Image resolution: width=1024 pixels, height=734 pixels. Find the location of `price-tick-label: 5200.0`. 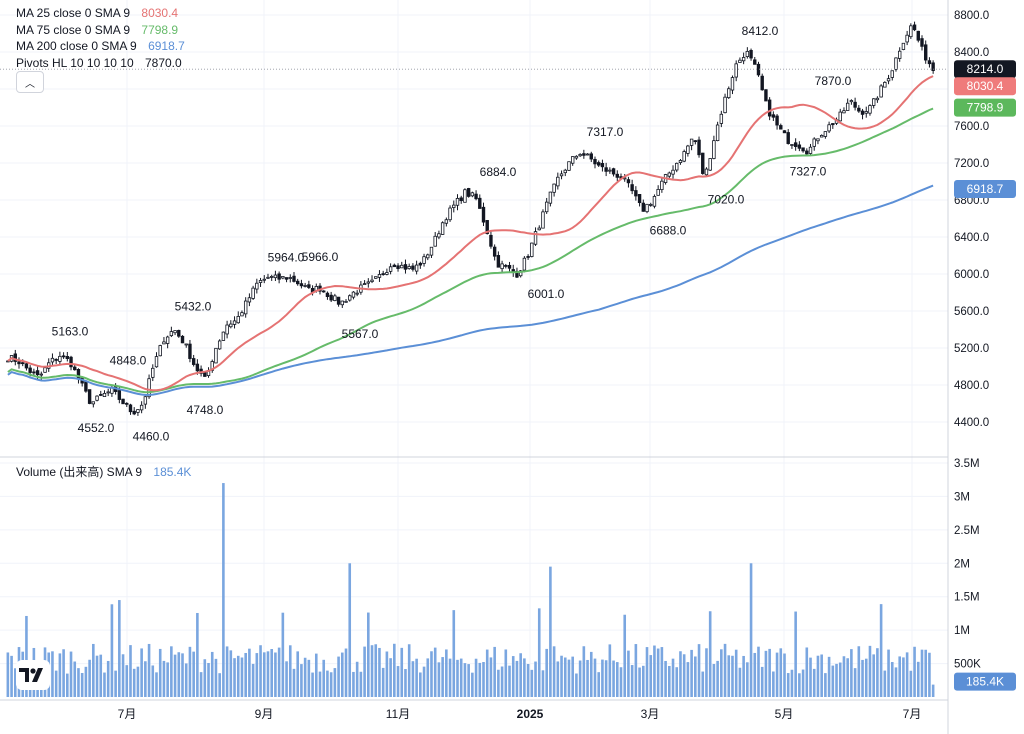

price-tick-label: 5200.0 is located at coordinates (971, 349).